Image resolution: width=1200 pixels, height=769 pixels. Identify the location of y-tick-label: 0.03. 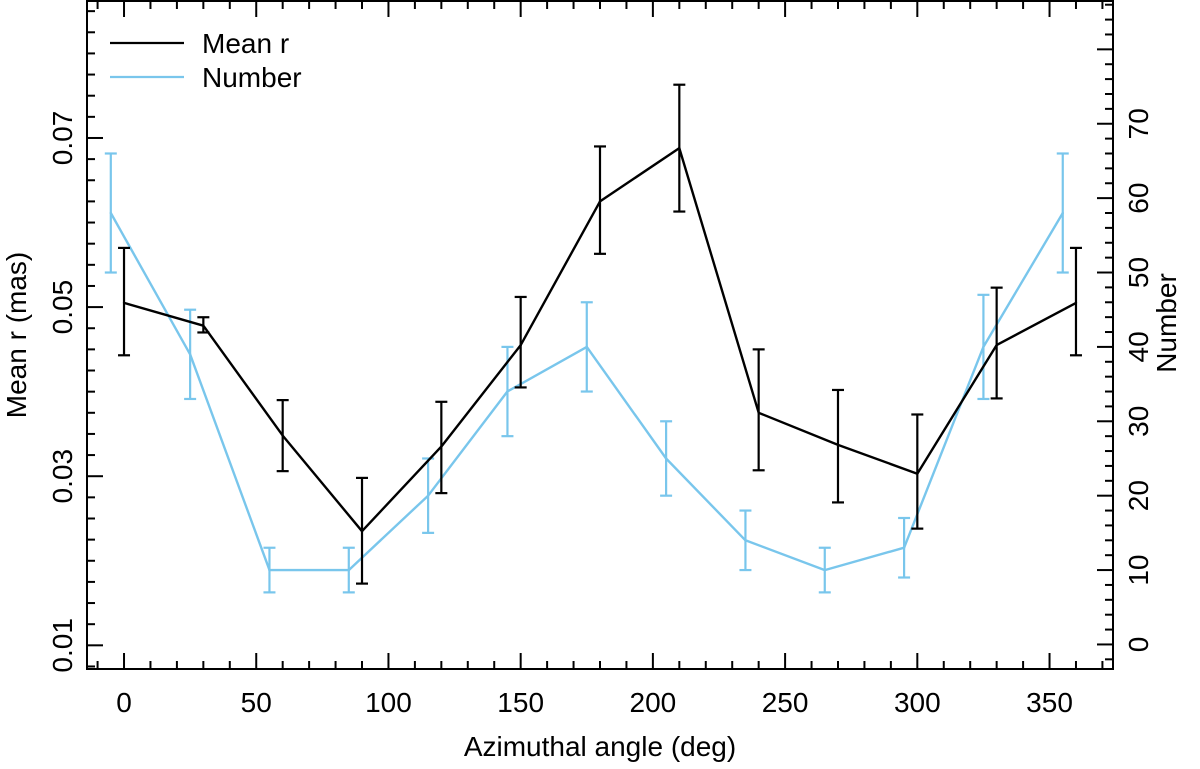
(62, 476).